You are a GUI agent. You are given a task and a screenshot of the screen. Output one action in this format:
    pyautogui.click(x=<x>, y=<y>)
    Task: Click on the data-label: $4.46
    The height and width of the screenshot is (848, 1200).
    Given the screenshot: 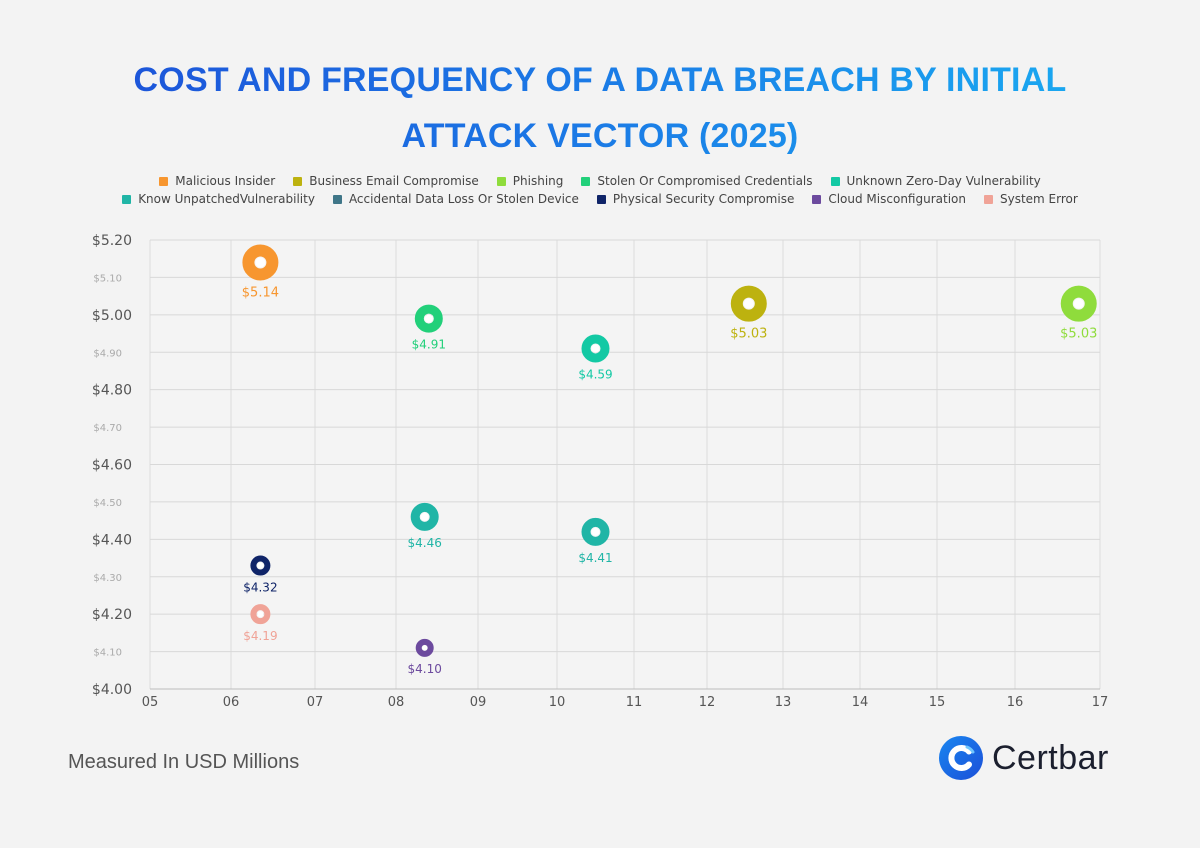 What is the action you would take?
    pyautogui.click(x=425, y=543)
    